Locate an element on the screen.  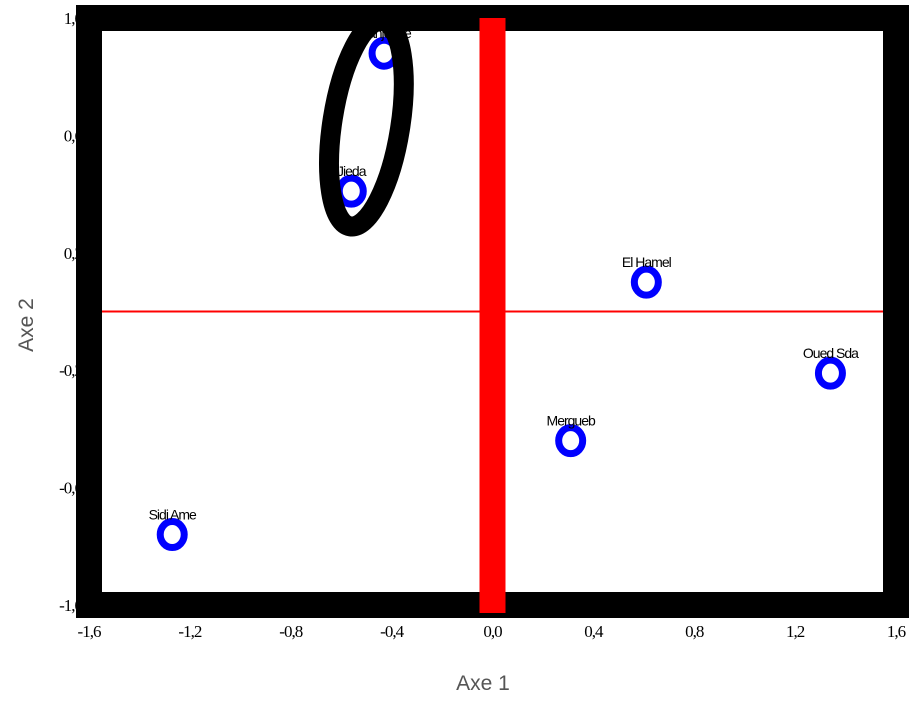
x-tick-label: 1,2 is located at coordinates (795, 631).